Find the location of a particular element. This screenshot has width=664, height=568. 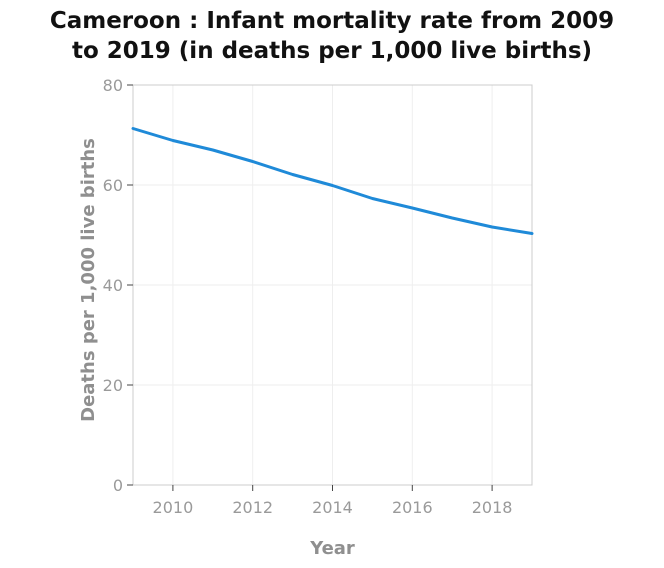

y-tick-label-60: 60 is located at coordinates (113, 185).